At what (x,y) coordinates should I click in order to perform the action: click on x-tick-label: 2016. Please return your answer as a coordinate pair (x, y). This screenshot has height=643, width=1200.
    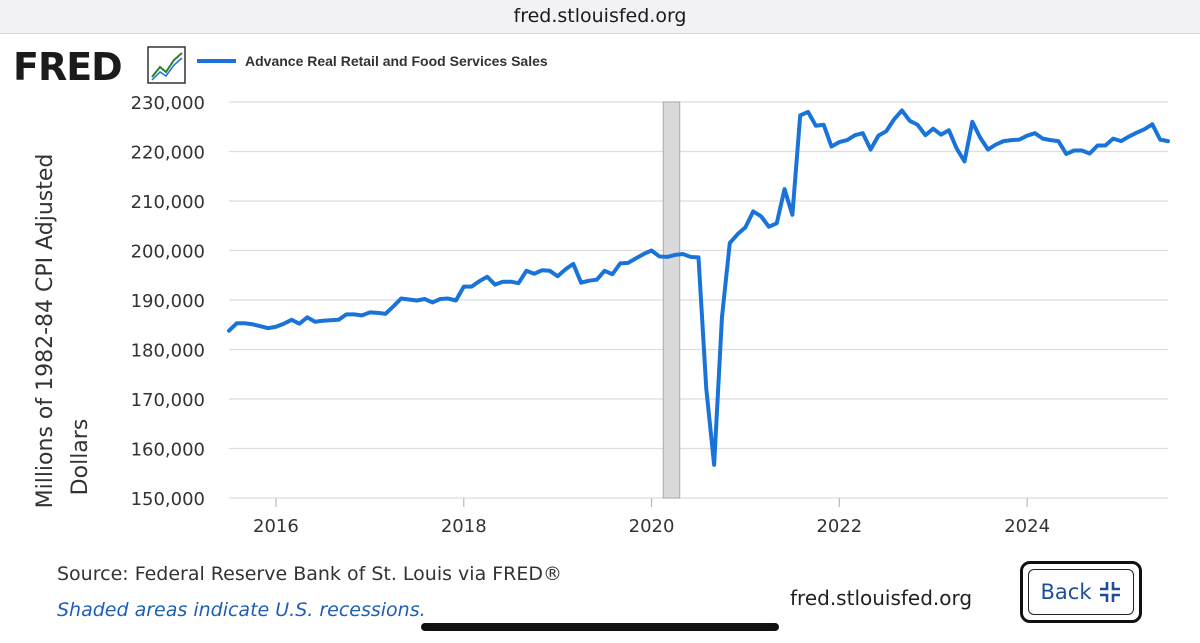
    Looking at the image, I should click on (276, 526).